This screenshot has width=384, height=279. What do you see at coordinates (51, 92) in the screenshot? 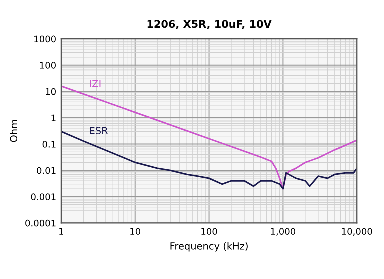
I see `y-tick-label: 10` at bounding box center [51, 92].